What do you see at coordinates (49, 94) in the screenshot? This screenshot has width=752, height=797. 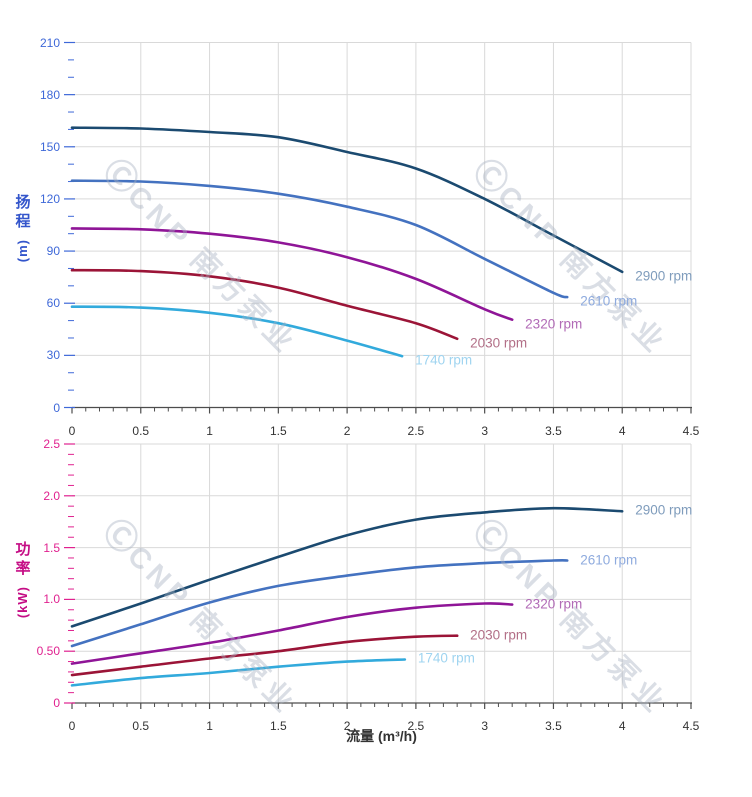 I see `y-tick-label: 180` at bounding box center [49, 94].